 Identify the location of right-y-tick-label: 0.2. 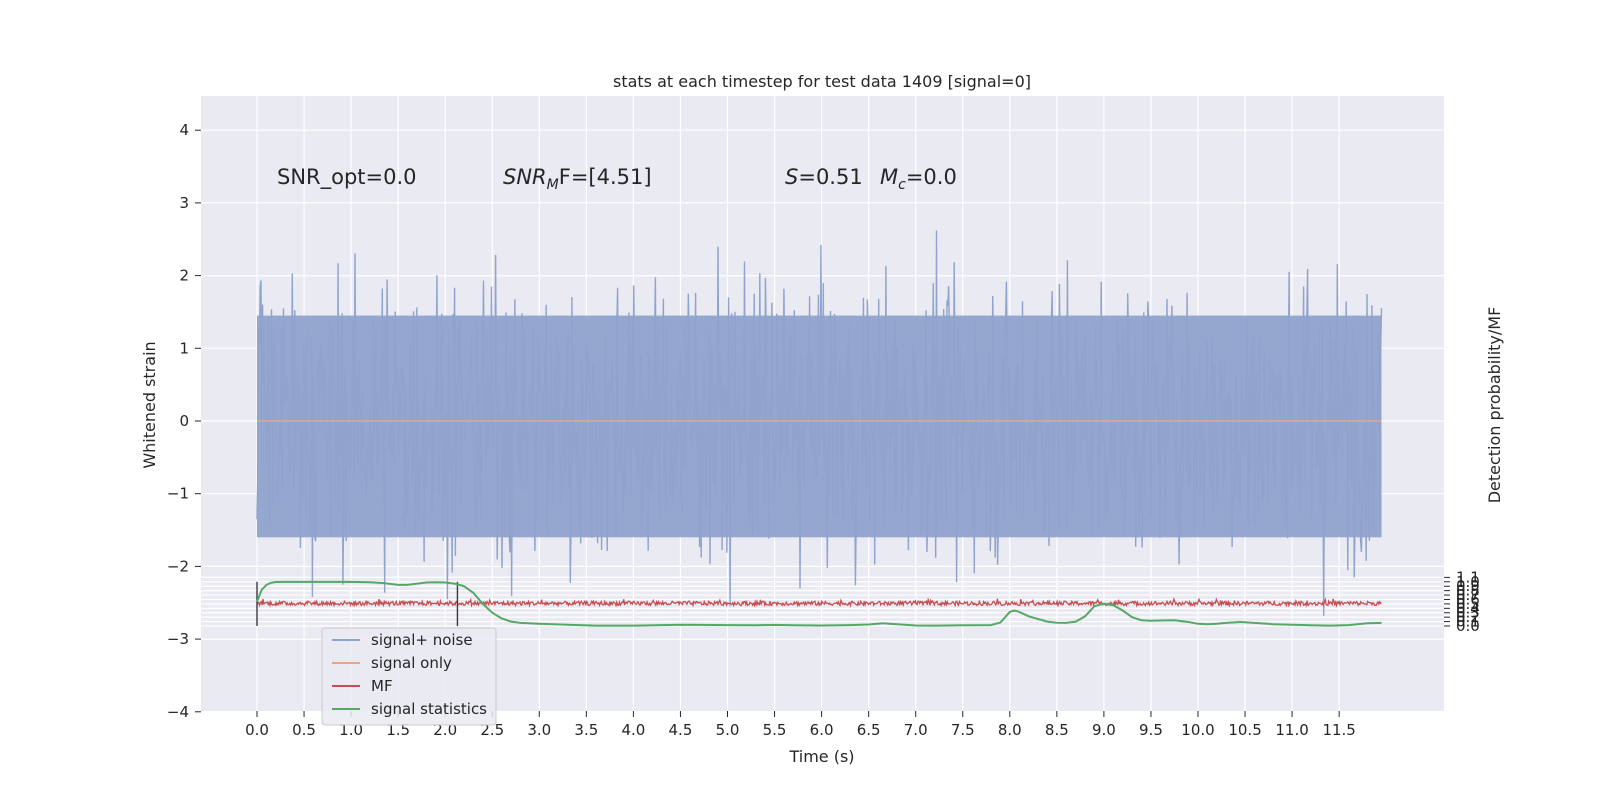
(1468, 617).